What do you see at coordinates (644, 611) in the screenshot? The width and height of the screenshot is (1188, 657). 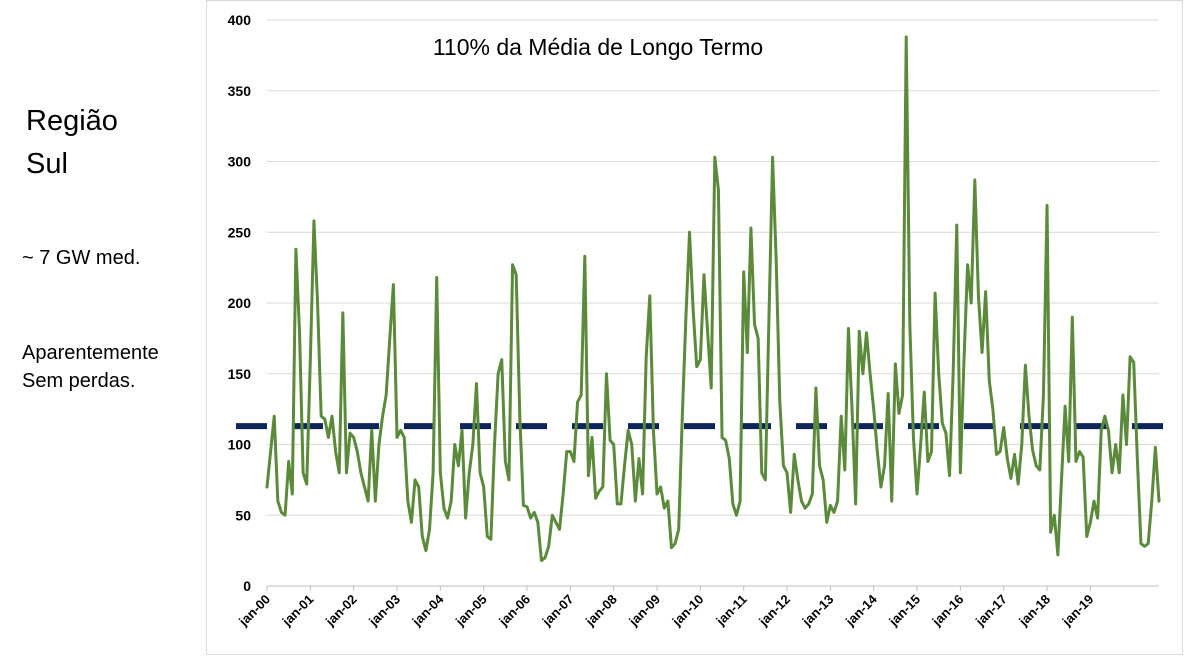 I see `x-tick-label: jan-09` at bounding box center [644, 611].